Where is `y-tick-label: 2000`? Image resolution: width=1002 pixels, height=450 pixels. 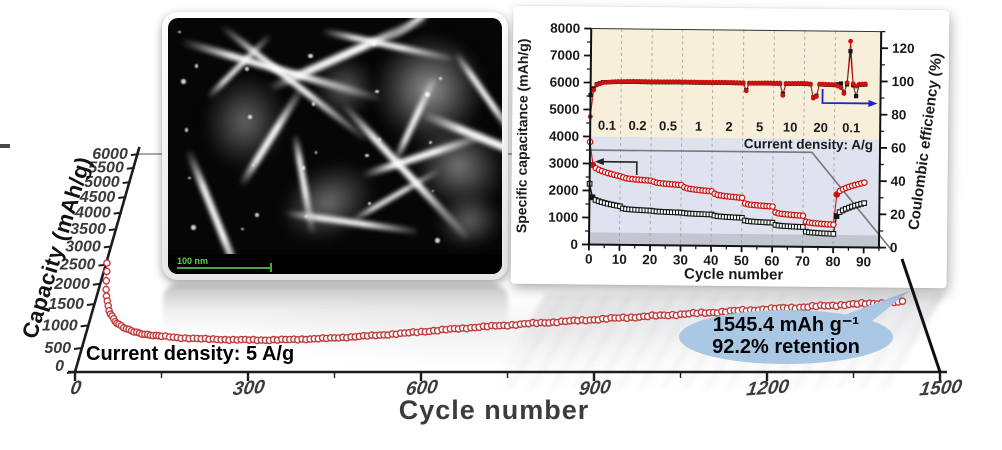 y-tick-label: 2000 is located at coordinates (71, 284).